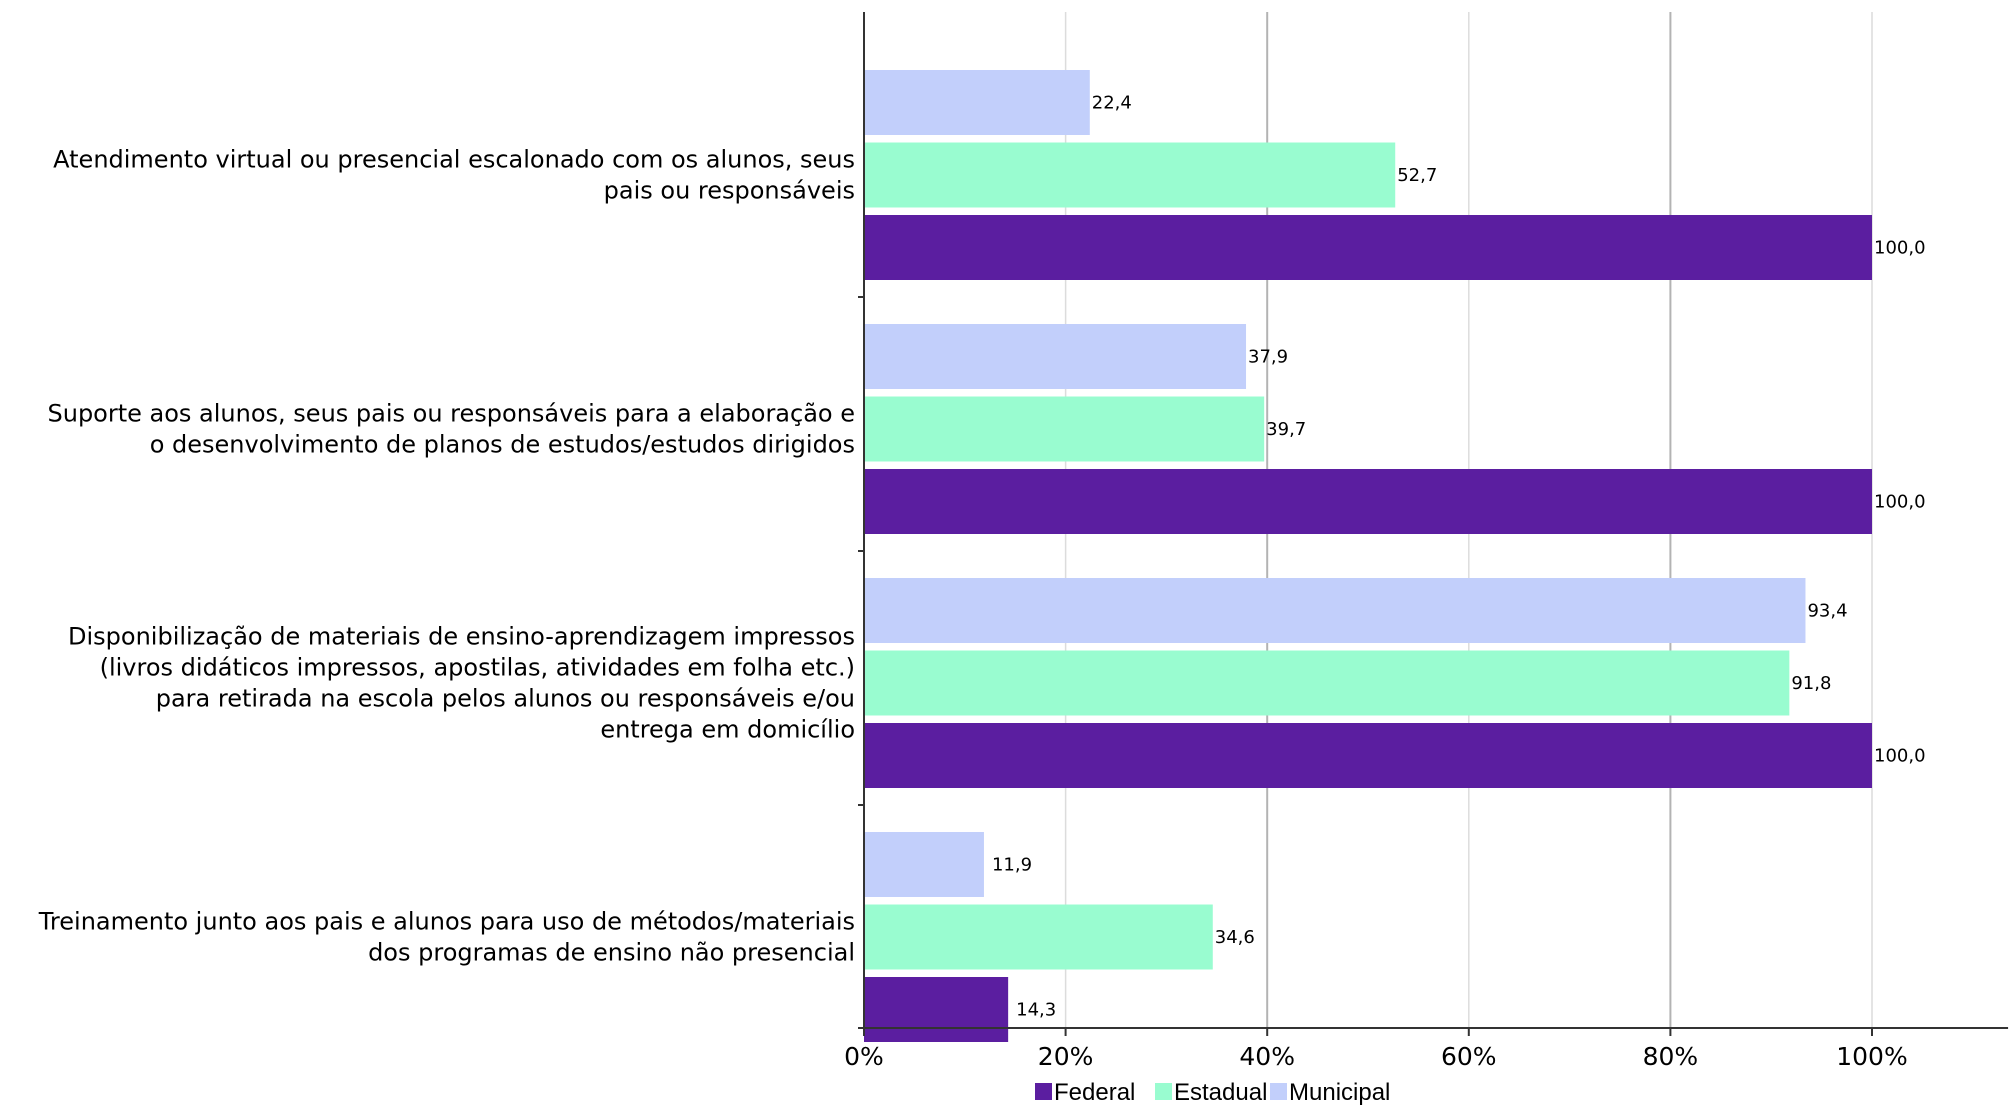 Image resolution: width=2009 pixels, height=1112 pixels. I want to click on legend-label-municipal: Municipal, so click(1339, 1092).